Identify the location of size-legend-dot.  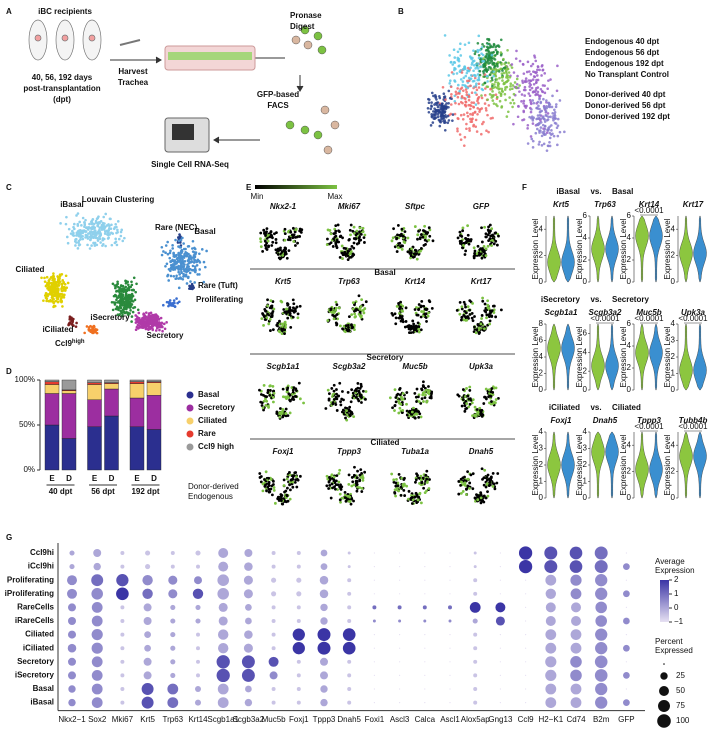
(664, 691).